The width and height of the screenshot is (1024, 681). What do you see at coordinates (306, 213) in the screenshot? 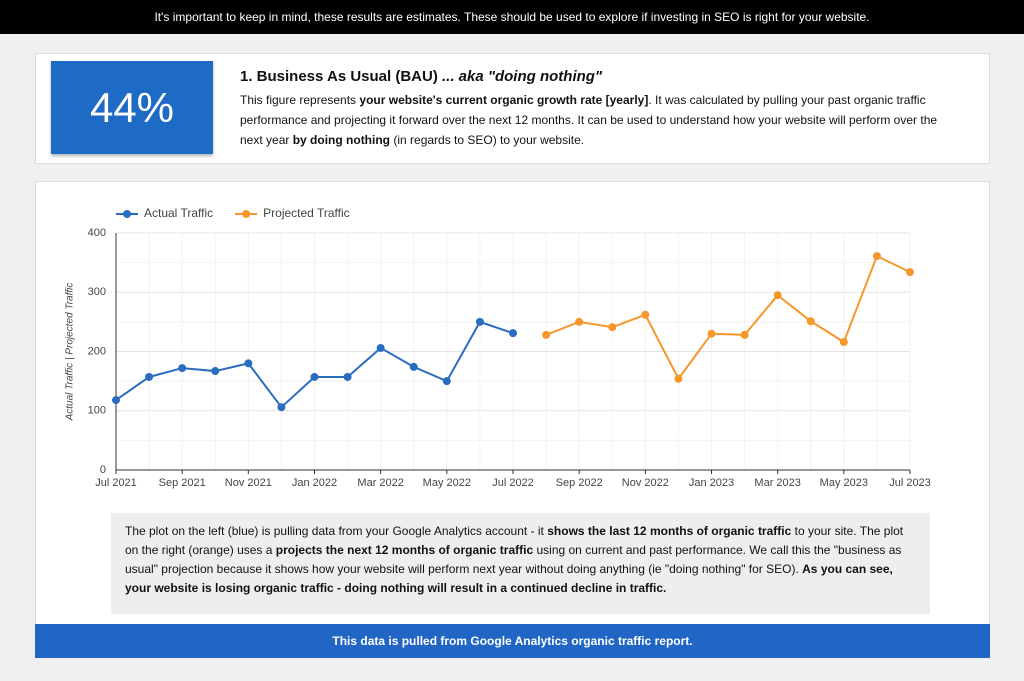
I see `legend-label: Projected Traffic` at bounding box center [306, 213].